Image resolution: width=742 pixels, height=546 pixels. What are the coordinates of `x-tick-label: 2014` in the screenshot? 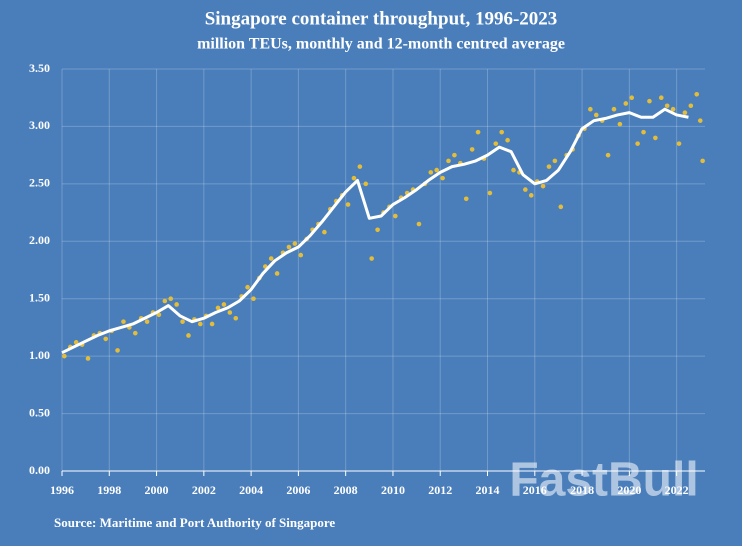 It's located at (488, 490).